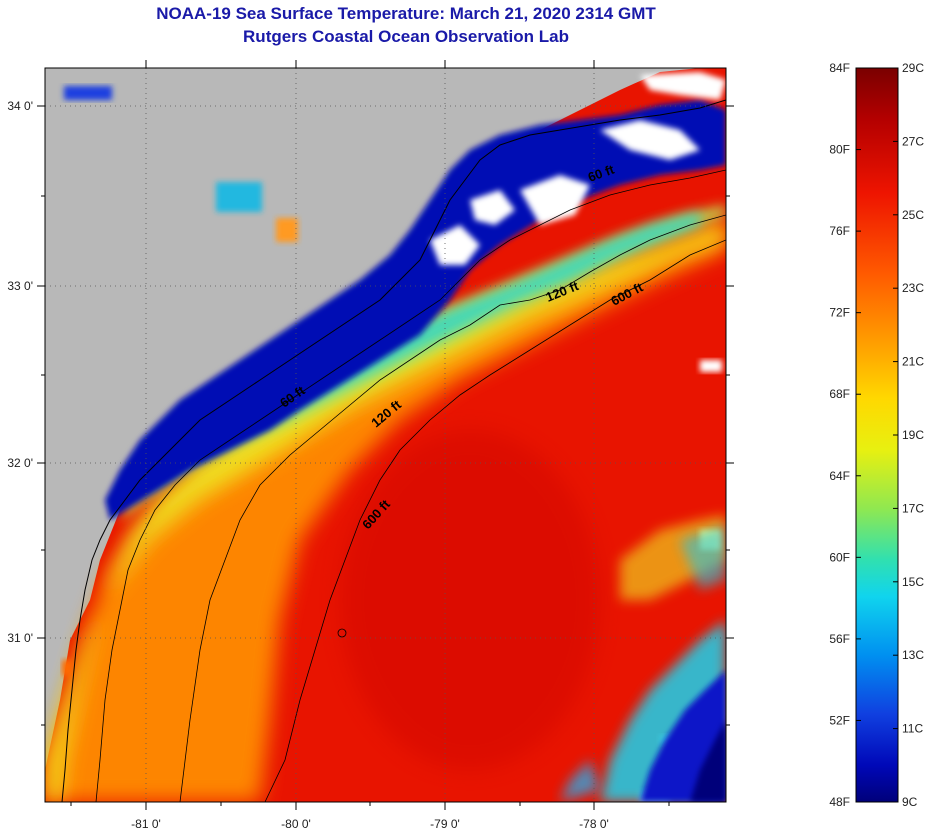 Image resolution: width=928 pixels, height=832 pixels. What do you see at coordinates (839, 639) in the screenshot?
I see `colorbar-label-fahrenheit: 56F` at bounding box center [839, 639].